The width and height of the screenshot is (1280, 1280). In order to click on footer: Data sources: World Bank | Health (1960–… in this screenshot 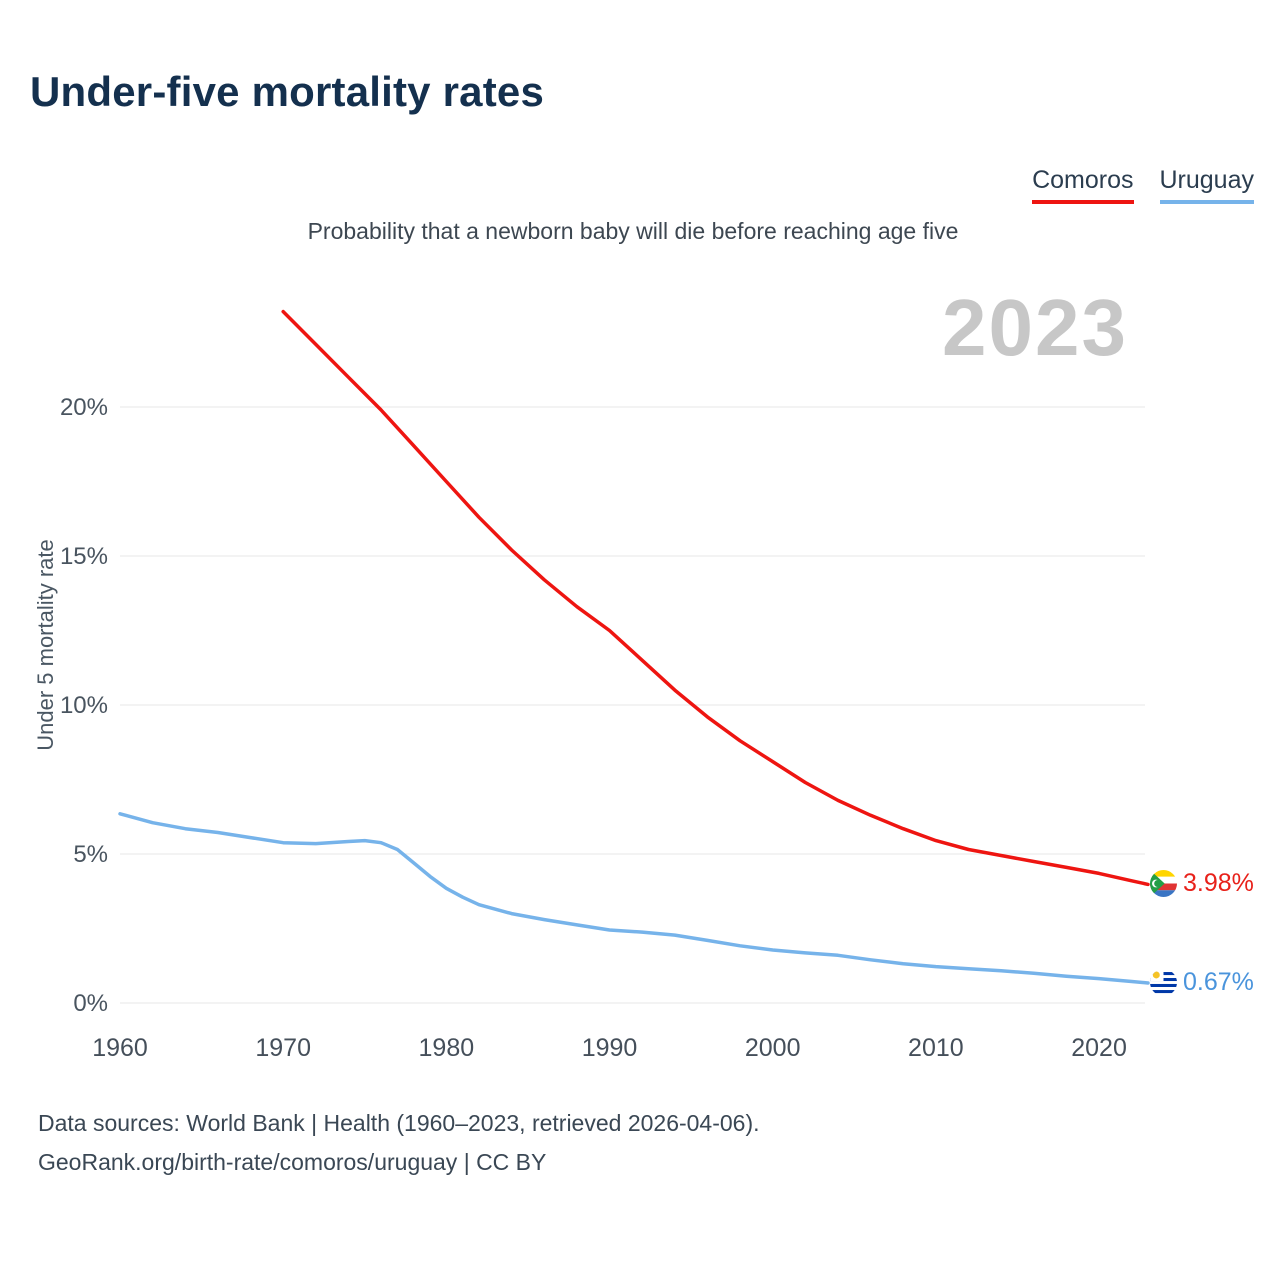, I will do `click(399, 1143)`.